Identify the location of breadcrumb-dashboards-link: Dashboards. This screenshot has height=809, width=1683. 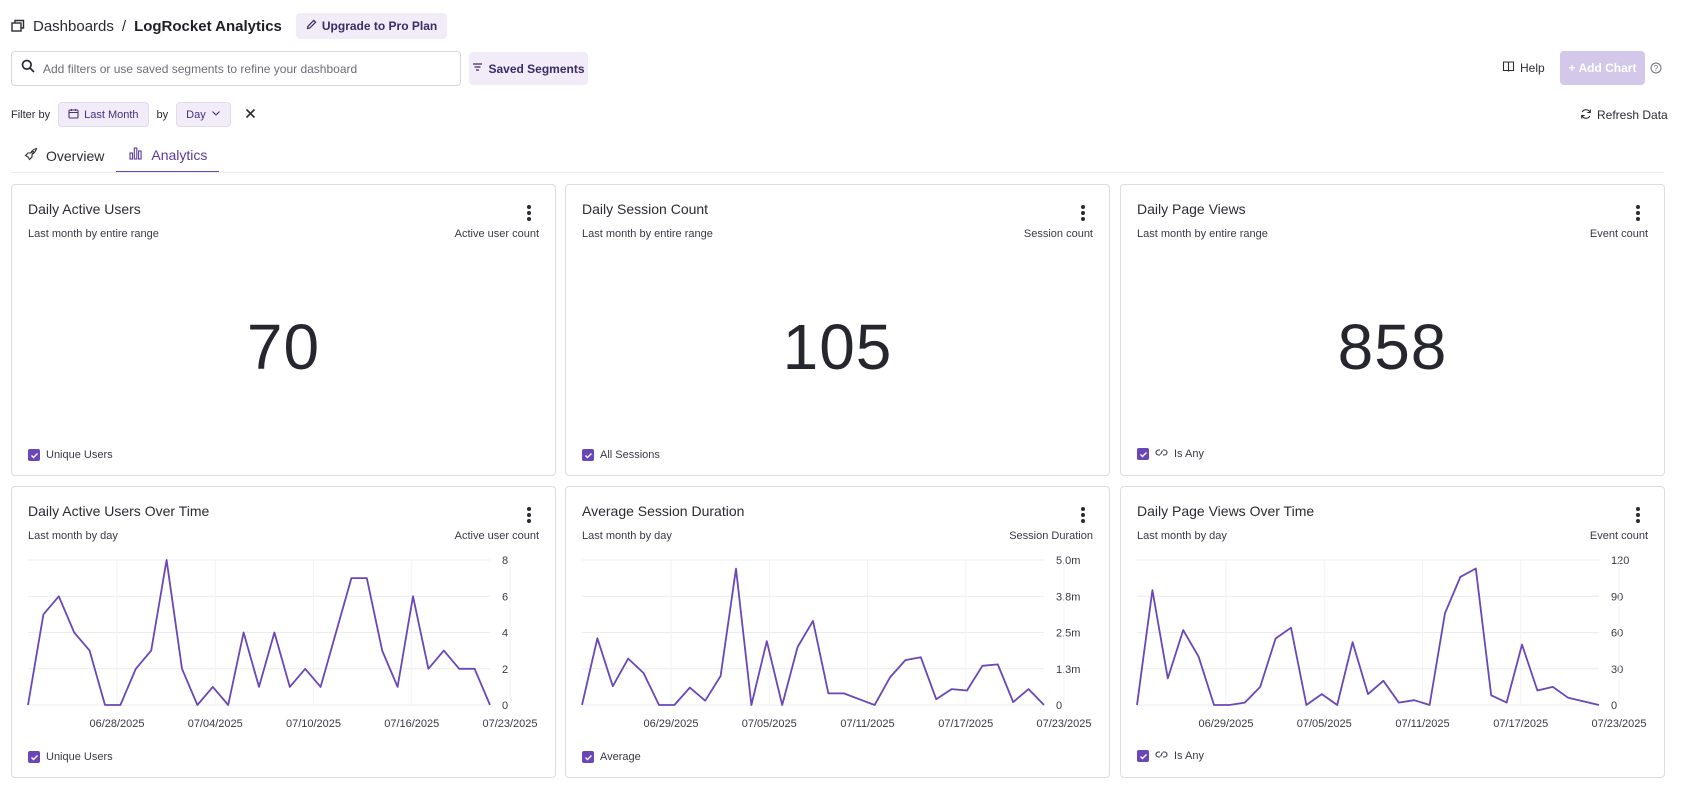
(73, 26).